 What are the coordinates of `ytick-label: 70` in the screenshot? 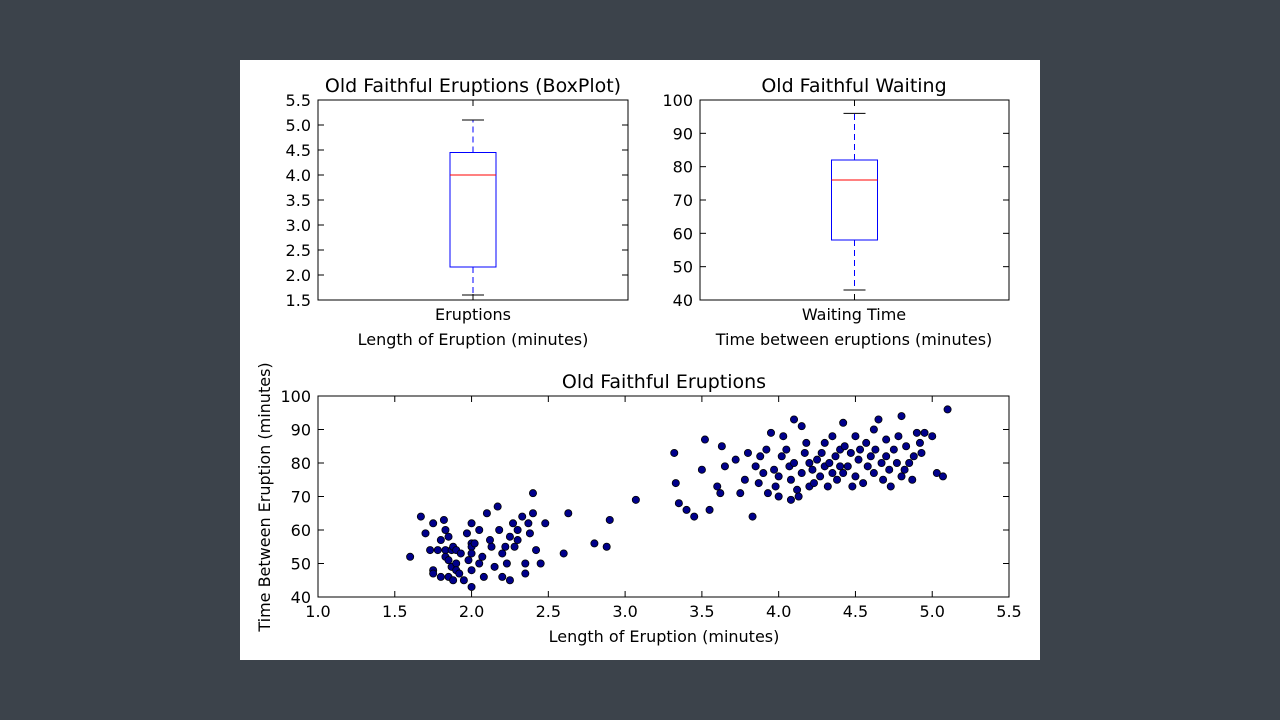 It's located at (301, 497).